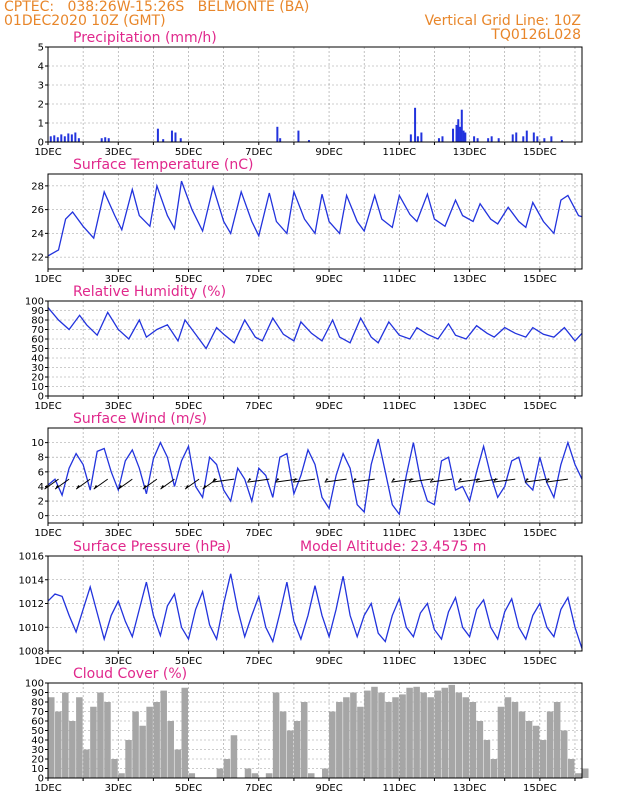 The width and height of the screenshot is (618, 800). What do you see at coordinates (37, 722) in the screenshot?
I see `y-tick-label: 60` at bounding box center [37, 722].